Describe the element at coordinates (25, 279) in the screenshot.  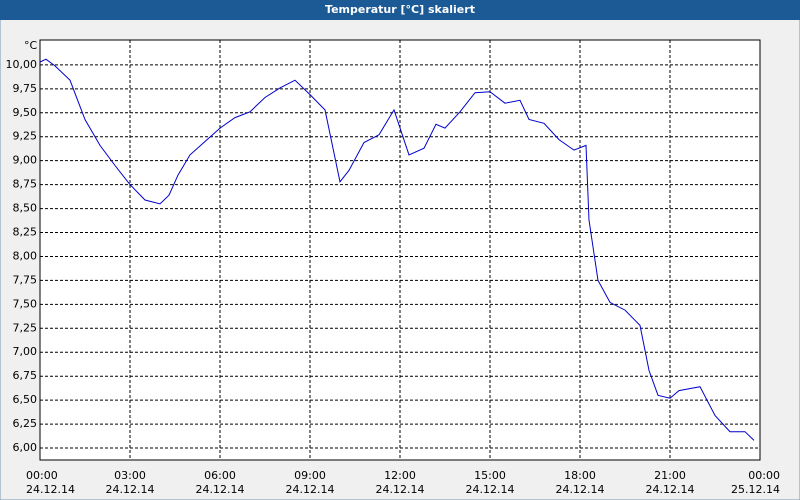
I see `y-tick-label: 7,75` at that location.